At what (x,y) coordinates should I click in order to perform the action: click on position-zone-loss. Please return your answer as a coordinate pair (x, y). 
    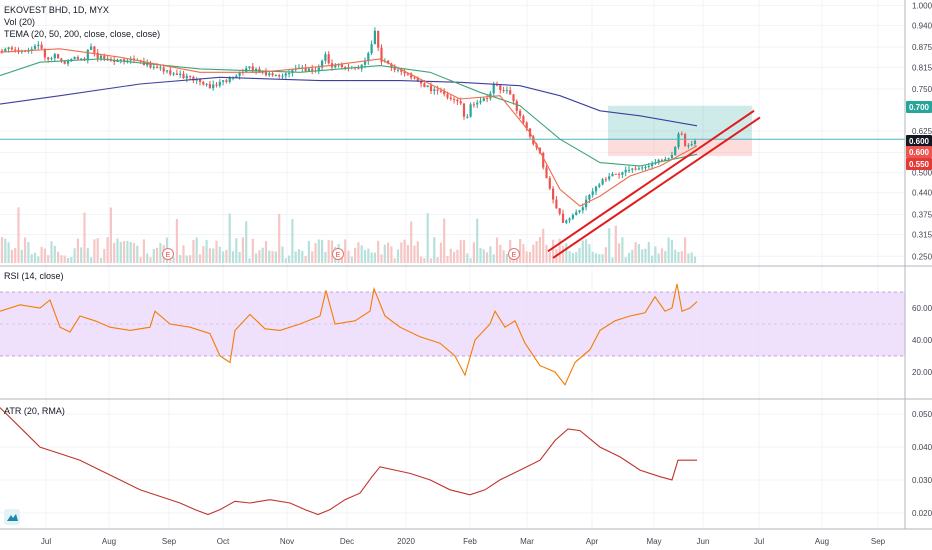
    Looking at the image, I should click on (680, 147).